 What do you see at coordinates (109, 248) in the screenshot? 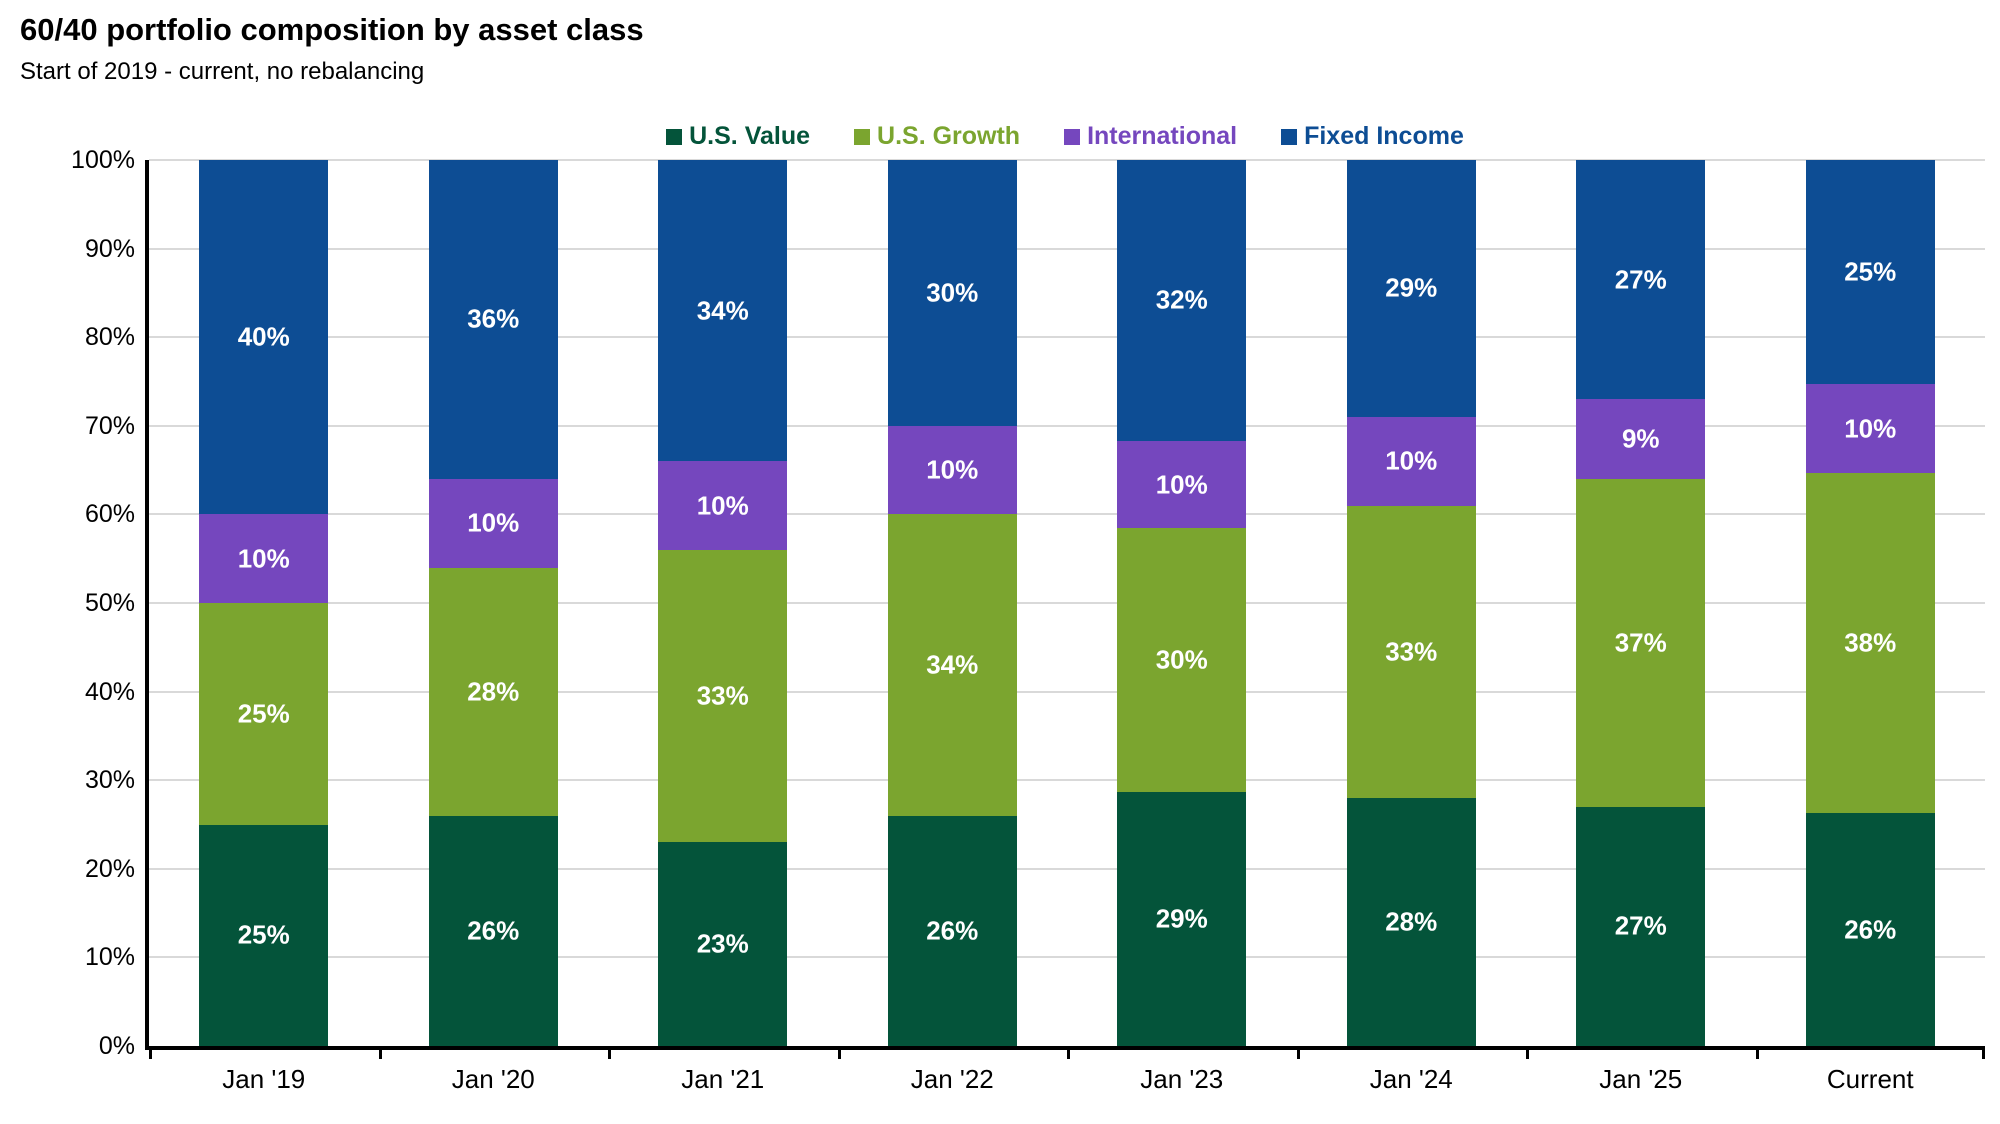
I see `y-axis-label: 90%` at bounding box center [109, 248].